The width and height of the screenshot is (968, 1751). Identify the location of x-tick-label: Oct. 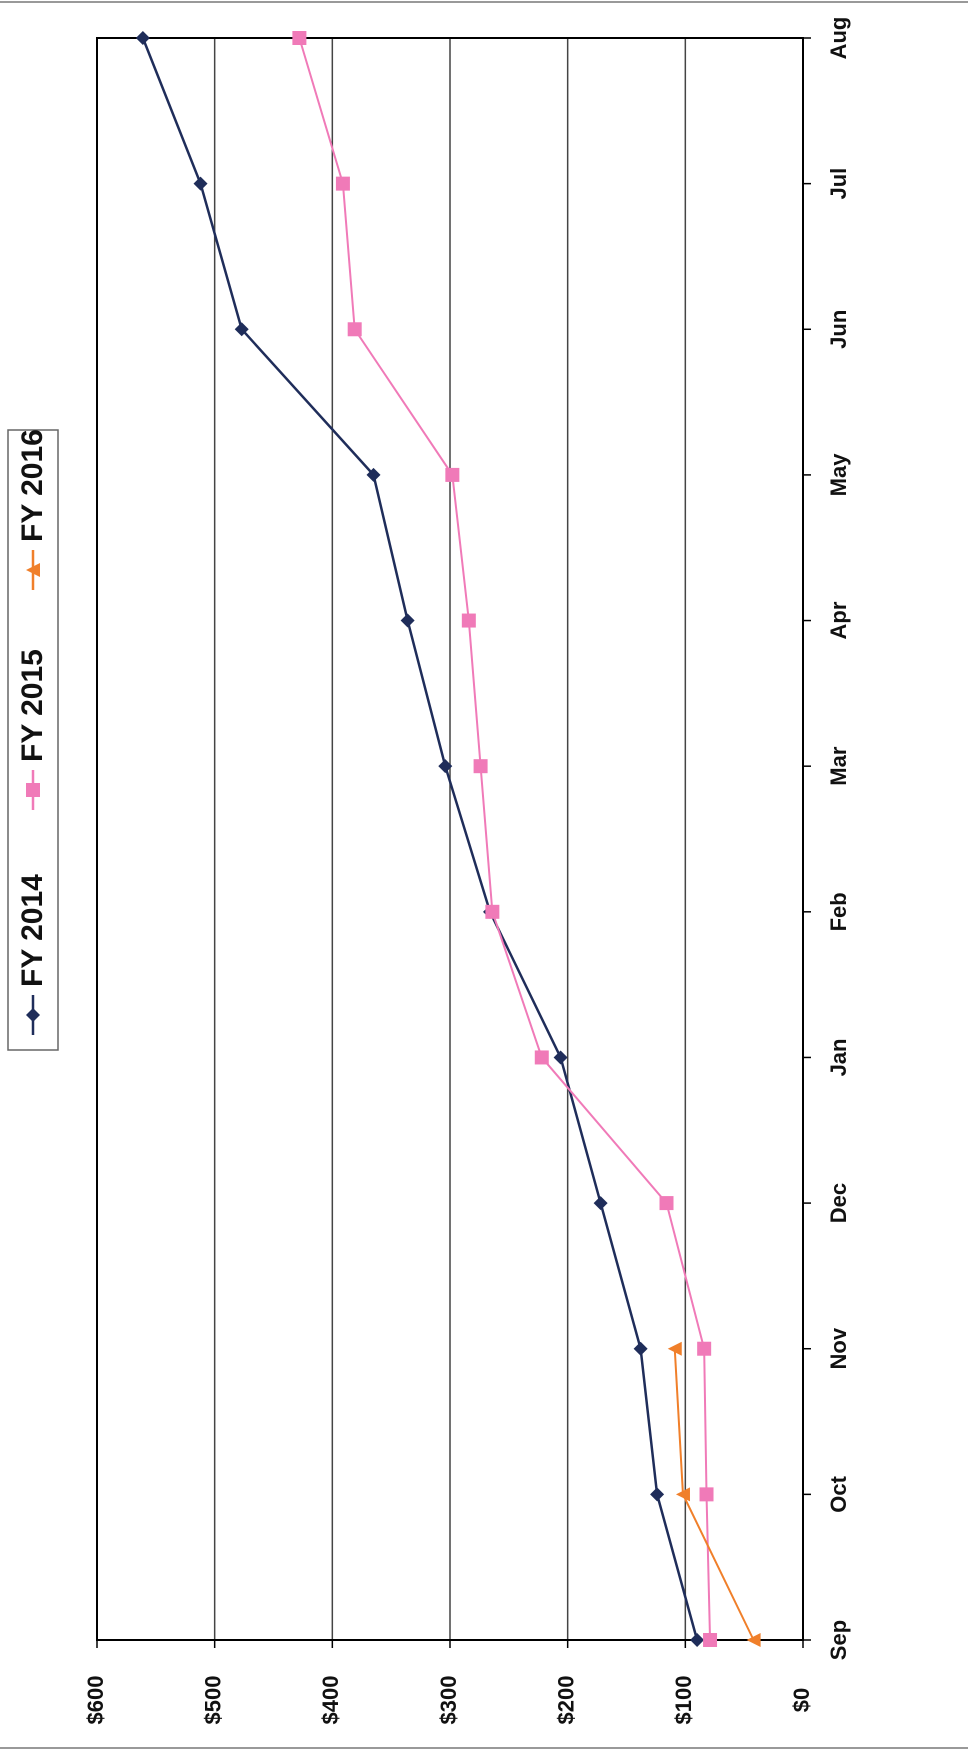
(838, 1493).